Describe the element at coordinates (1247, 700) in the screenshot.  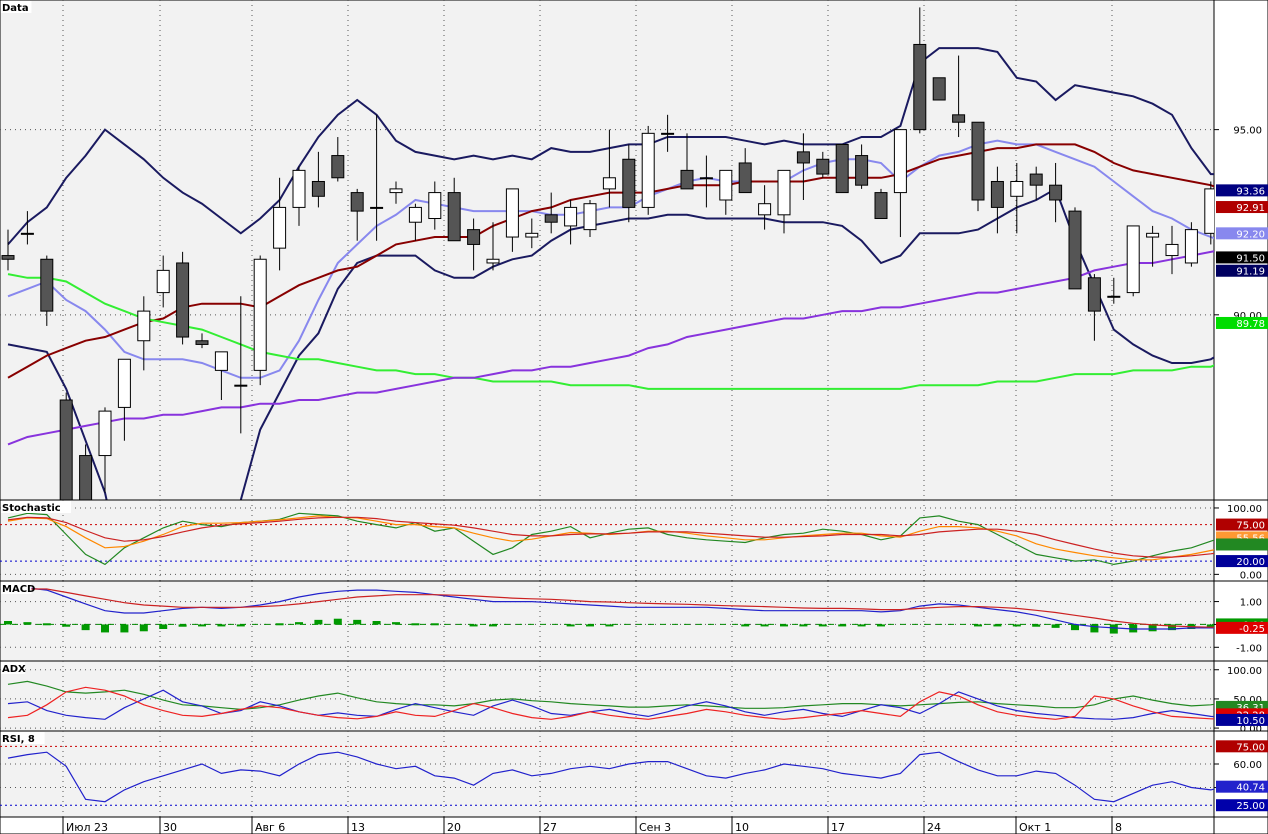
I see `y-tick-label: 50.00` at that location.